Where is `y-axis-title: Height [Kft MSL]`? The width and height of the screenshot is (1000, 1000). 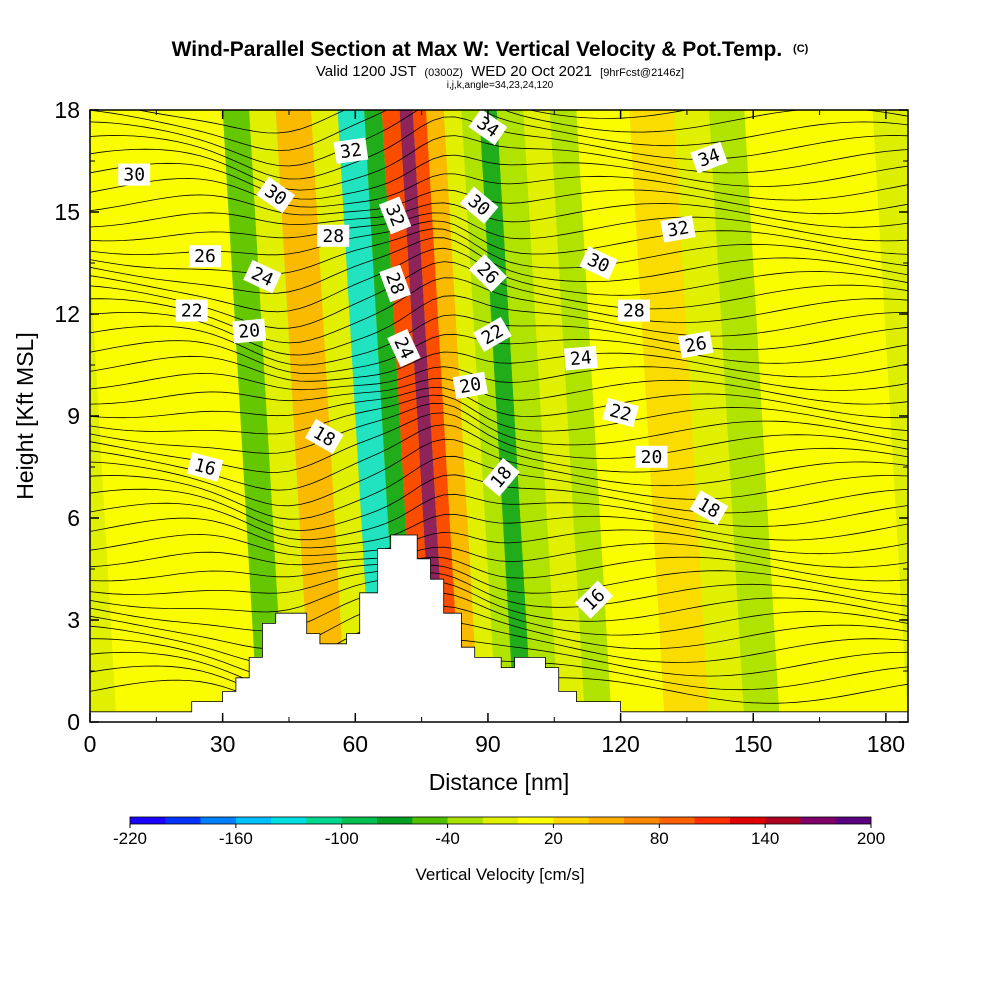 y-axis-title: Height [Kft MSL] is located at coordinates (25, 415).